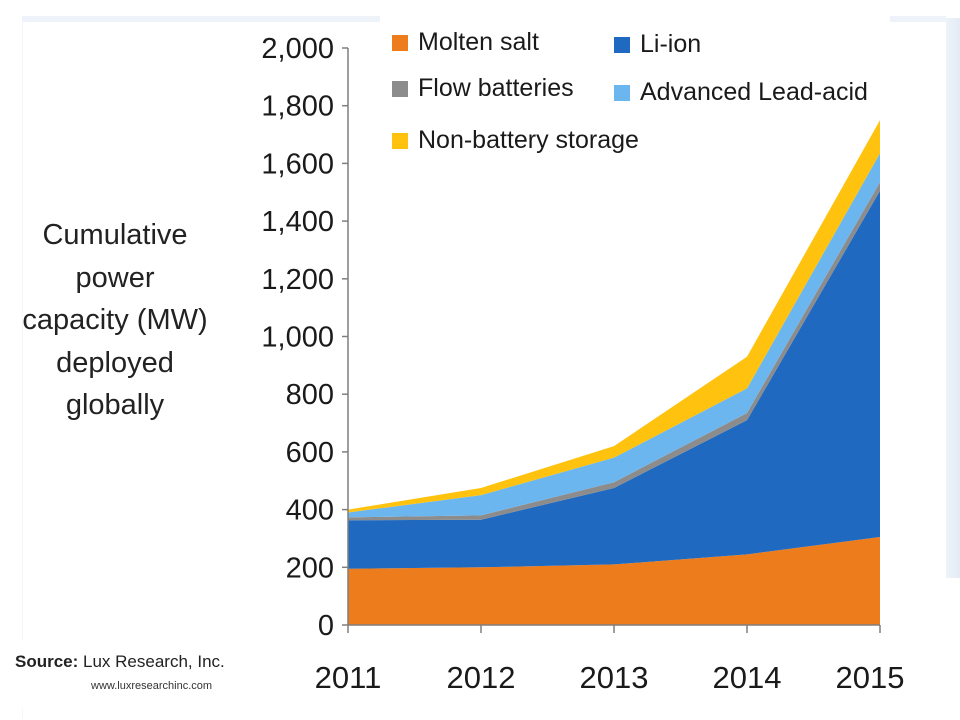  What do you see at coordinates (11, 368) in the screenshot?
I see `slide-left-band` at bounding box center [11, 368].